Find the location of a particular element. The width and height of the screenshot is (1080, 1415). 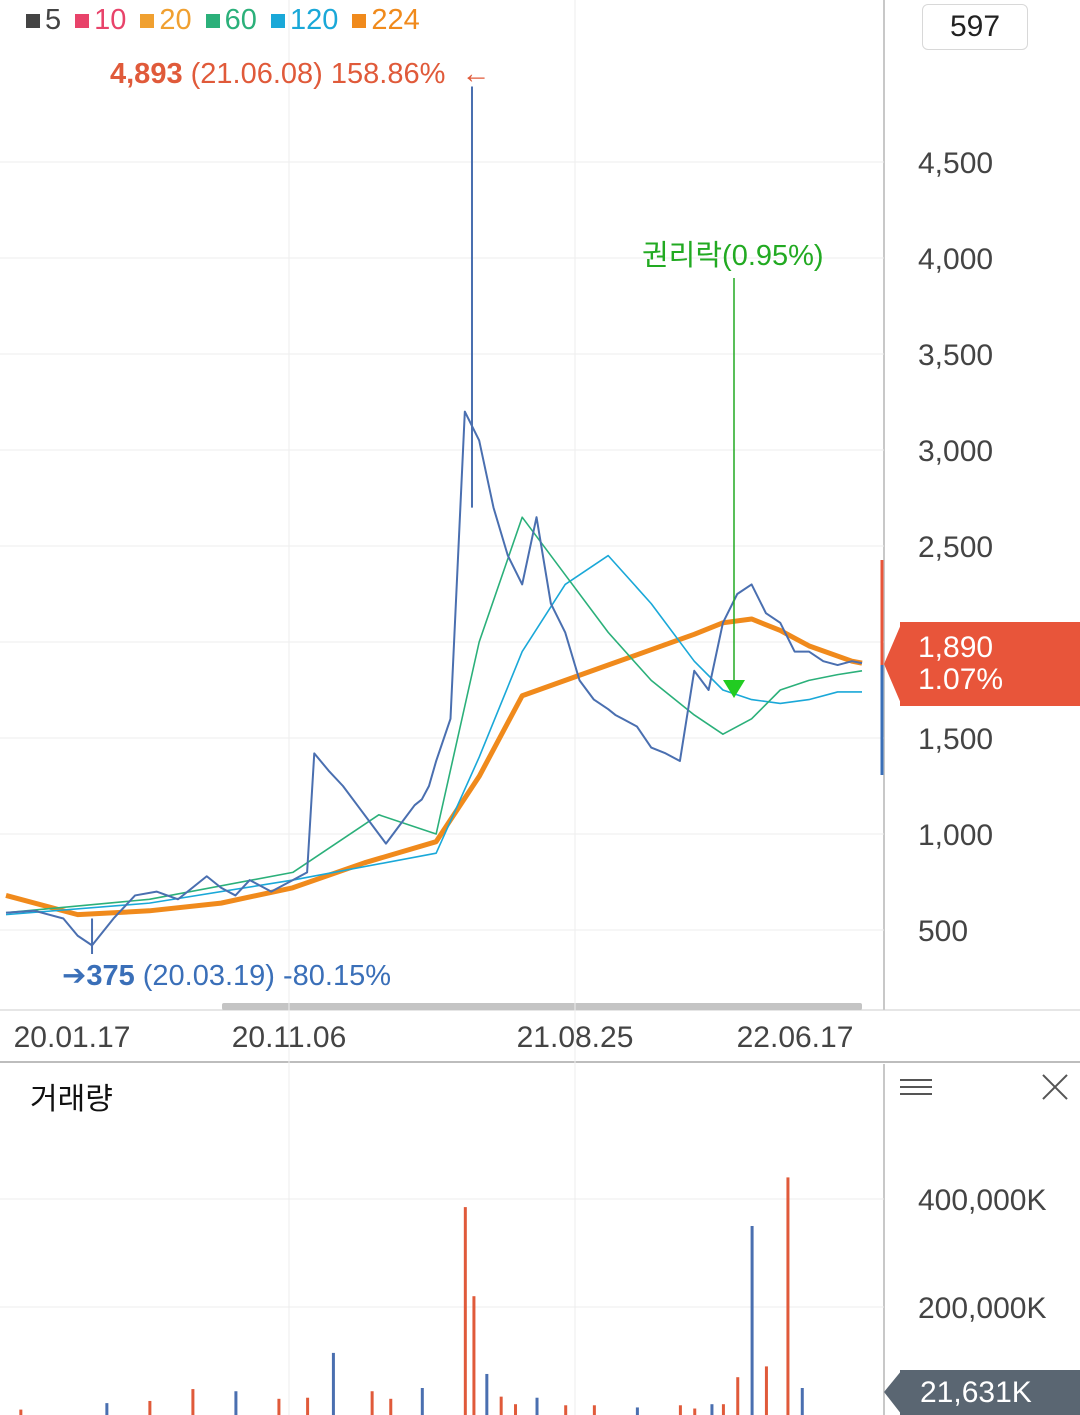

menu-icon is located at coordinates (916, 1087).